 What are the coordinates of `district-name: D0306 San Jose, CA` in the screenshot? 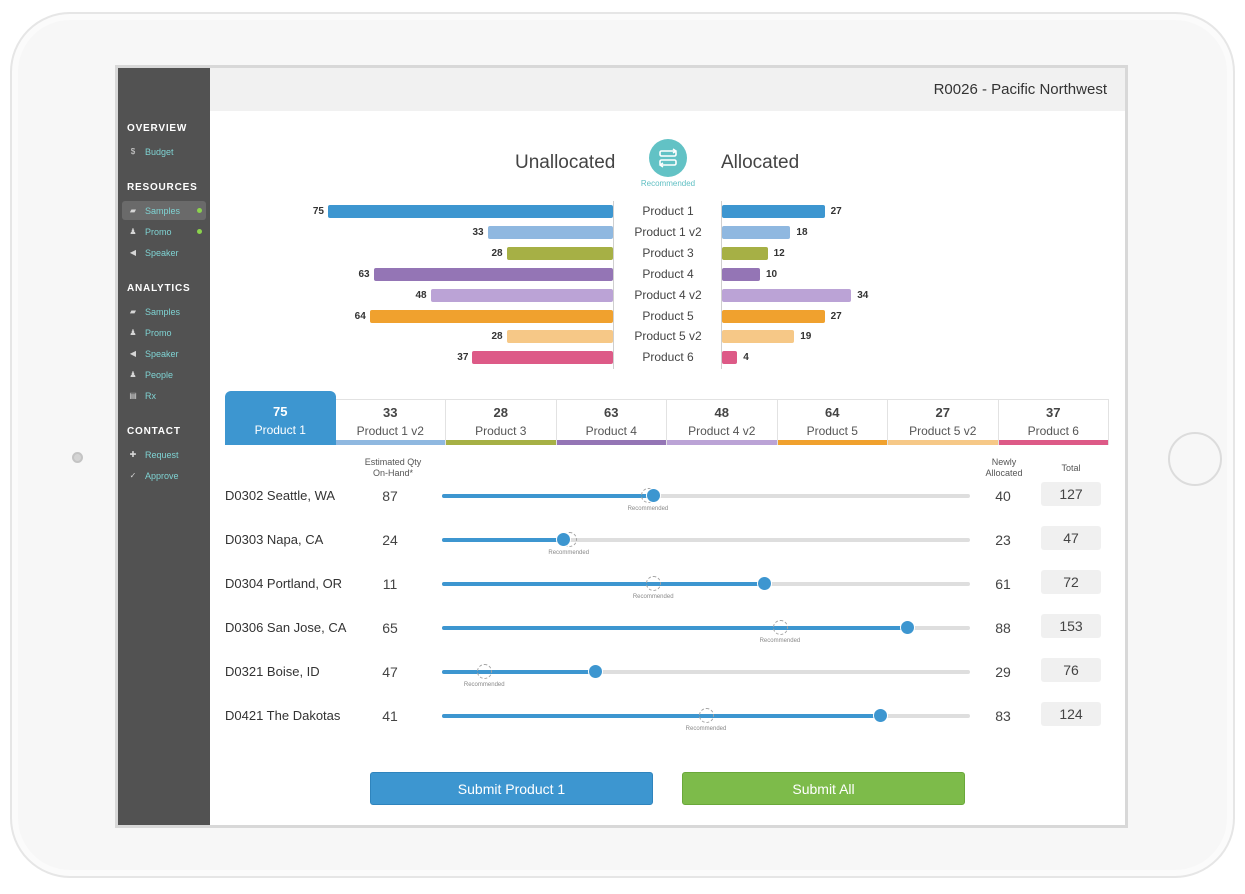 It's located at (286, 627).